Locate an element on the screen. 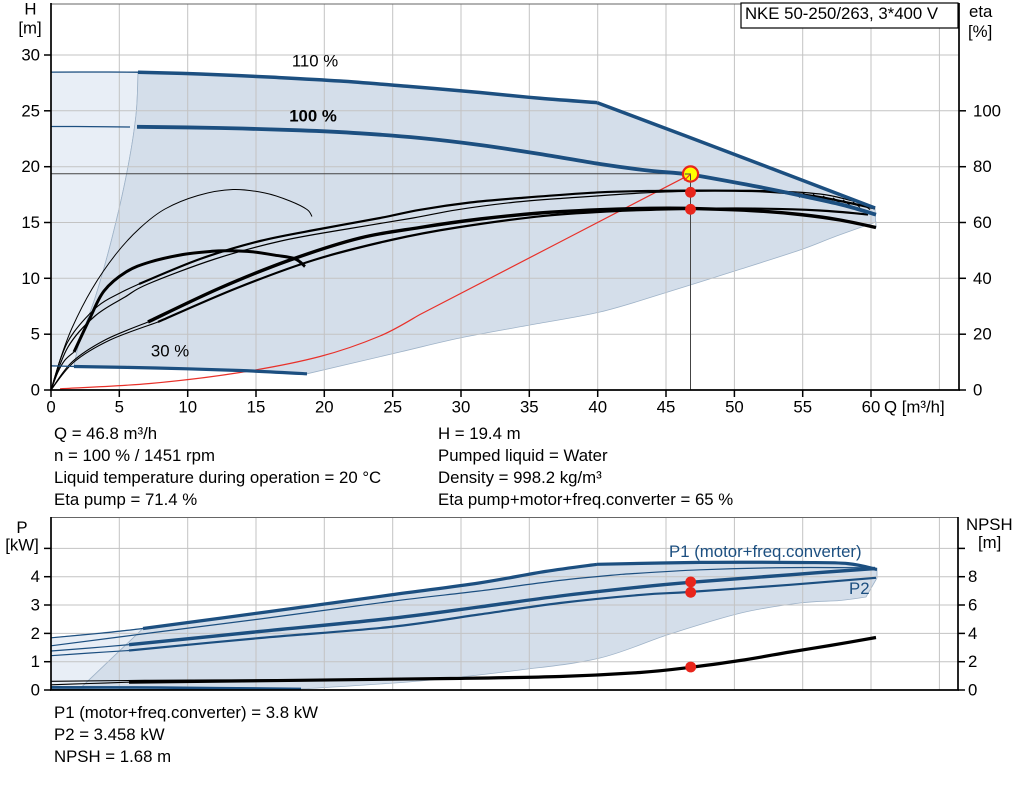  svg-text: 35 is located at coordinates (529, 407).